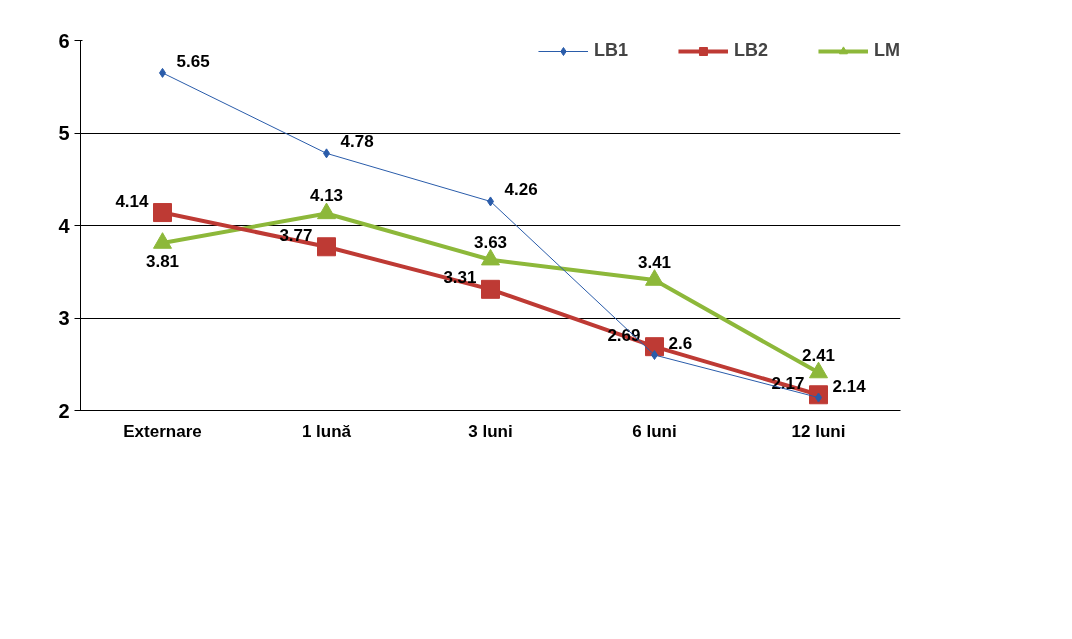 The height and width of the screenshot is (639, 1072). What do you see at coordinates (64, 133) in the screenshot?
I see `y-tick-label: 5` at bounding box center [64, 133].